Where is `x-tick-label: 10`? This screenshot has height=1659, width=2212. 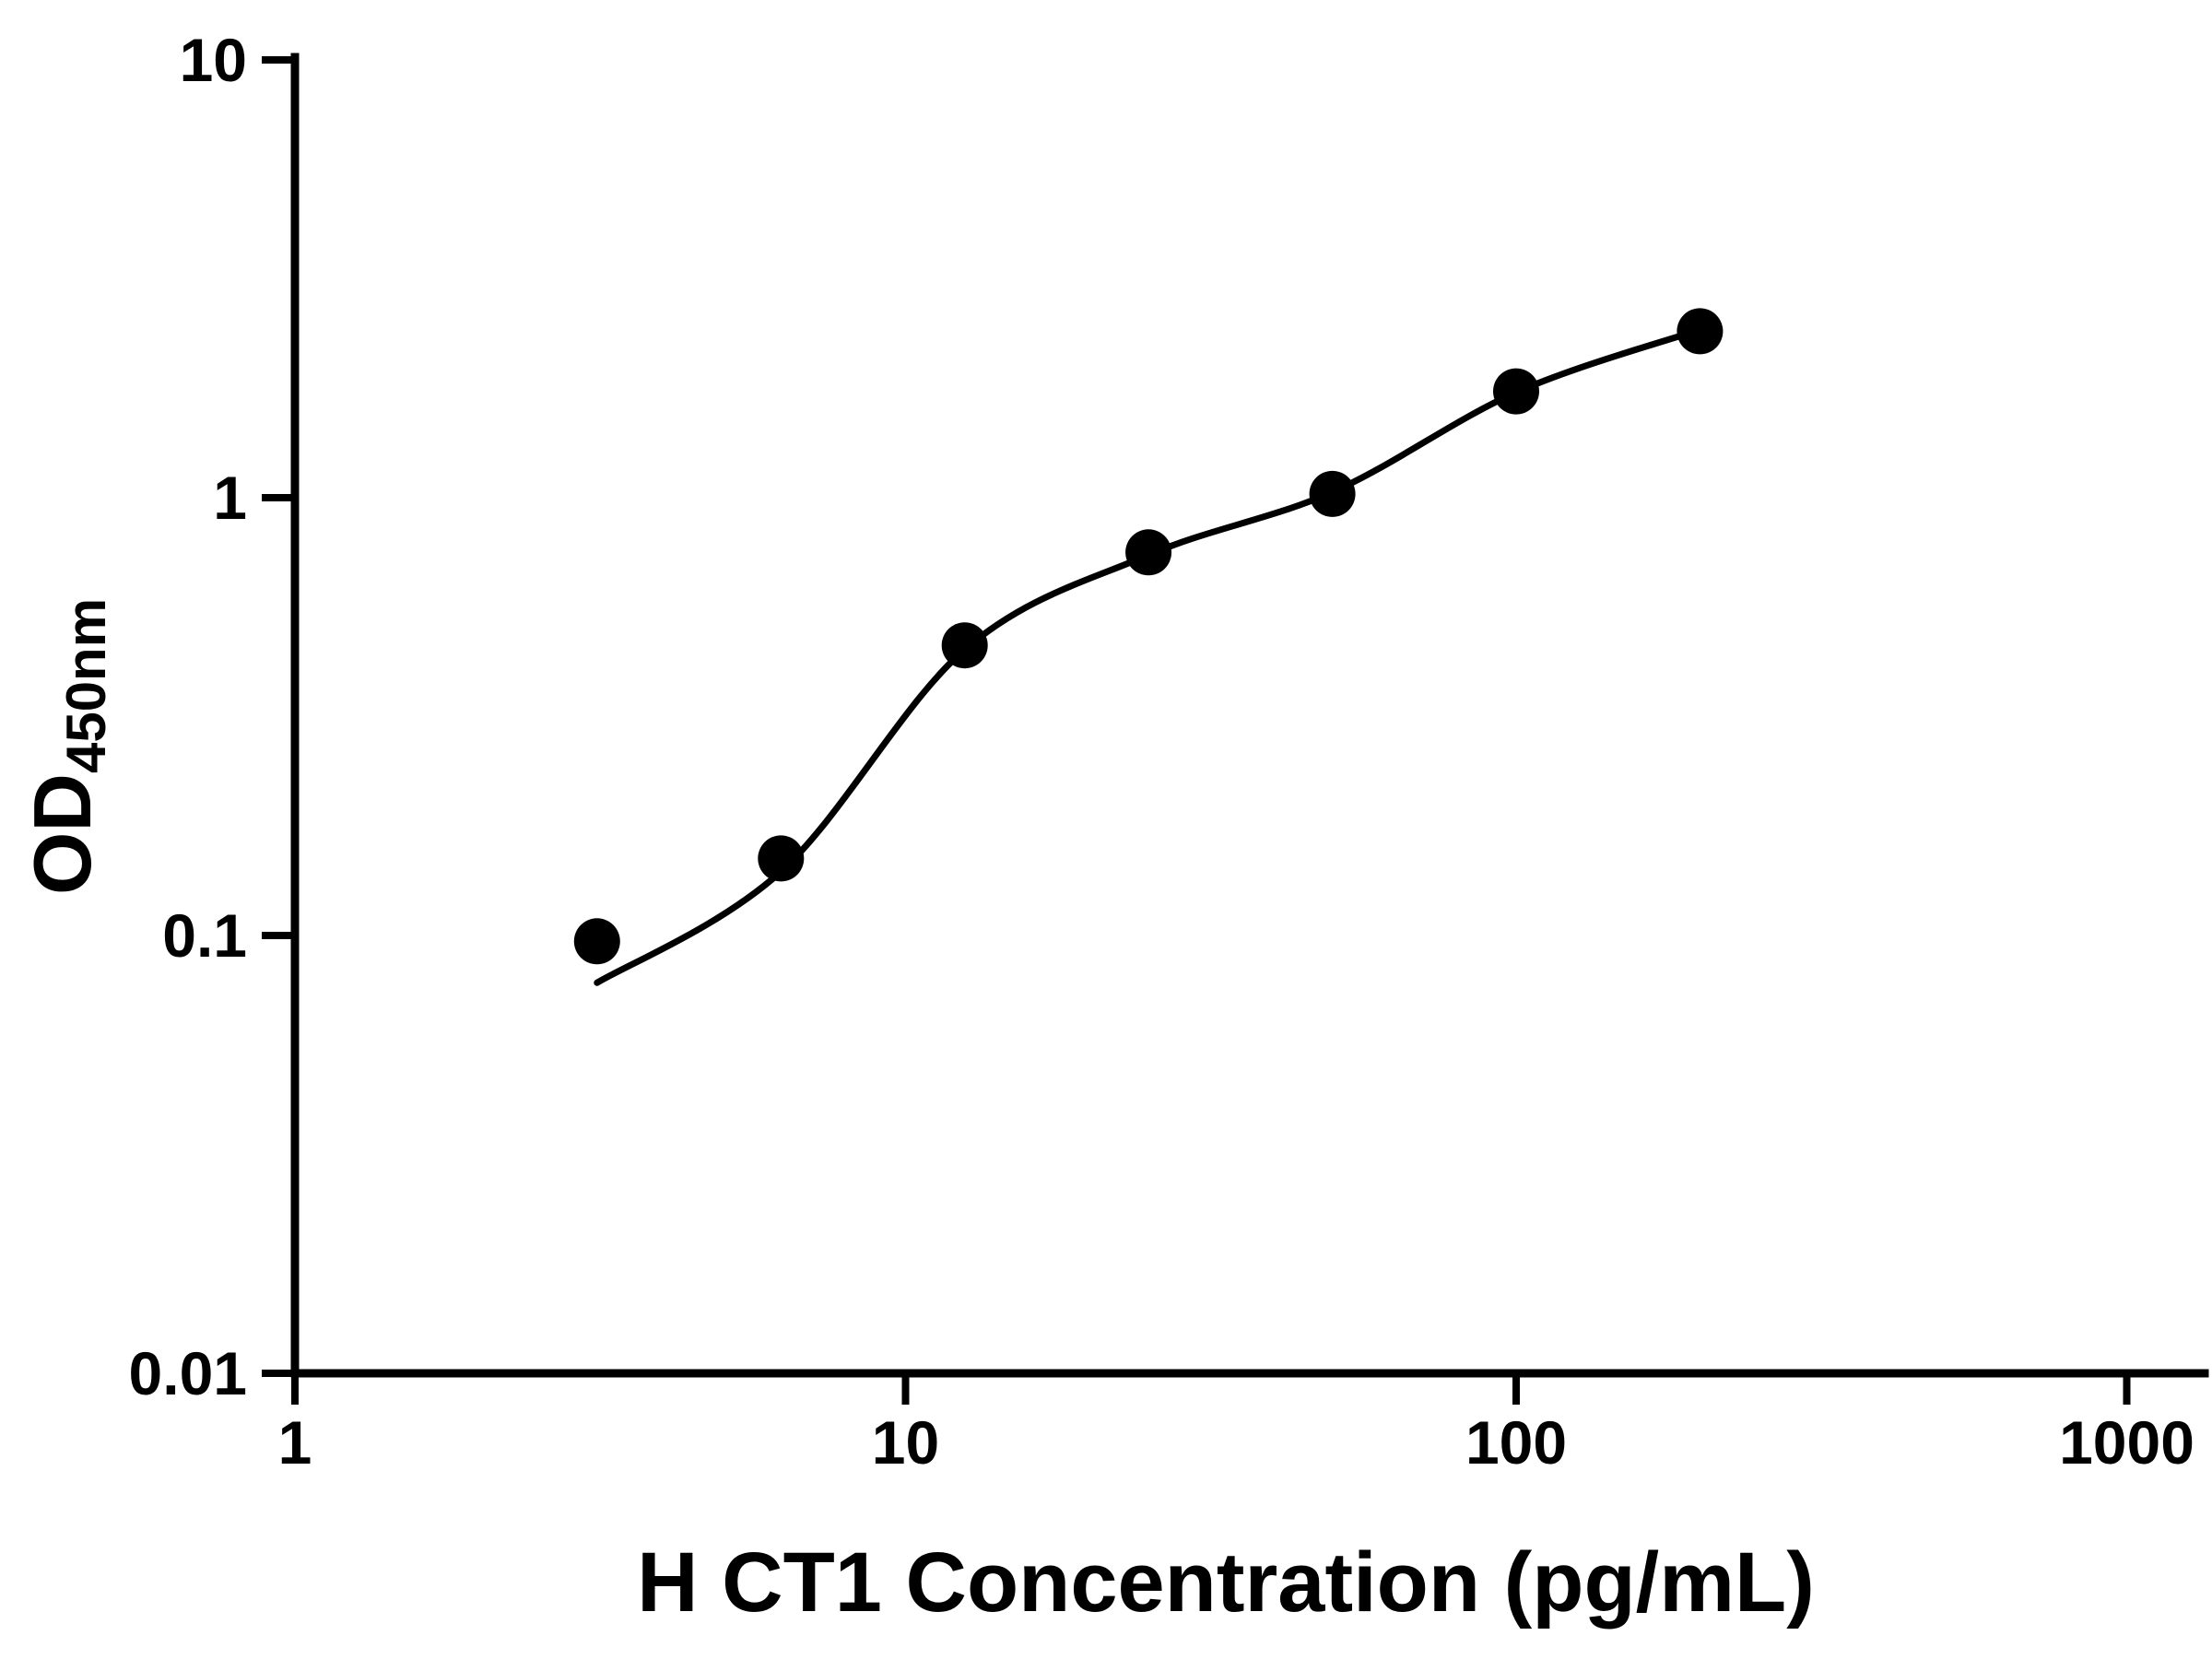
x-tick-label: 10 is located at coordinates (905, 1442).